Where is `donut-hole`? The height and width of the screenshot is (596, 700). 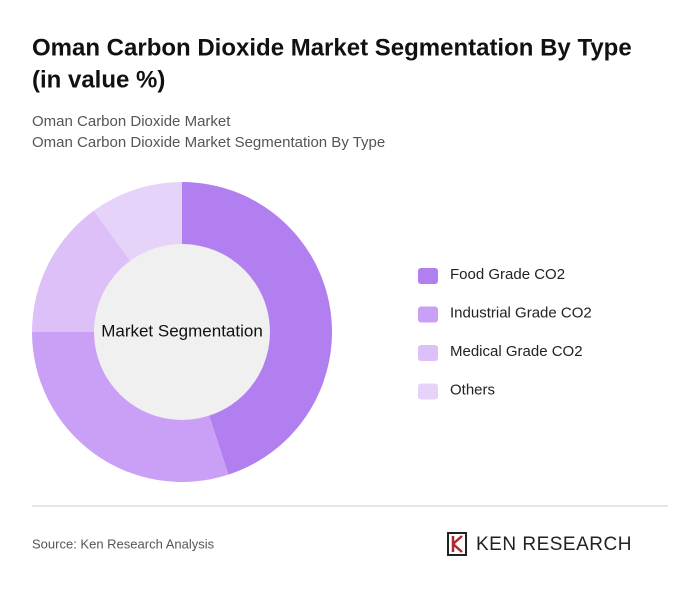 donut-hole is located at coordinates (182, 332).